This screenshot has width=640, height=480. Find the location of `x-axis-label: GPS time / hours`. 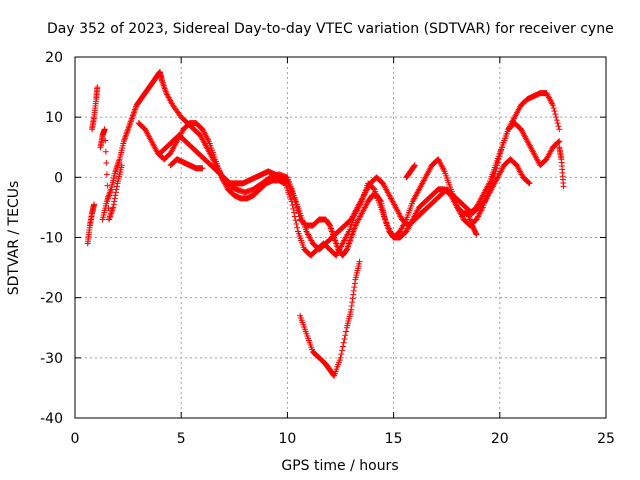

x-axis-label: GPS time / hours is located at coordinates (339, 466).